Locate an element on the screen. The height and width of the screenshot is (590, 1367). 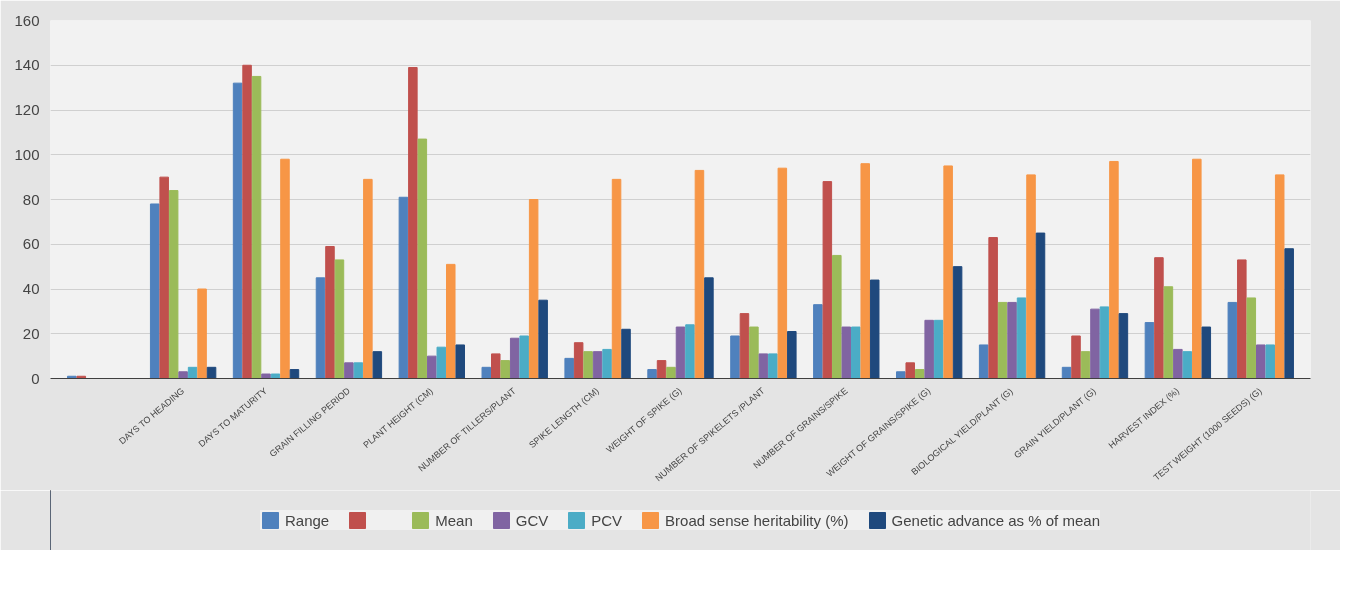
y-tick-label: 120 is located at coordinates (27, 109).